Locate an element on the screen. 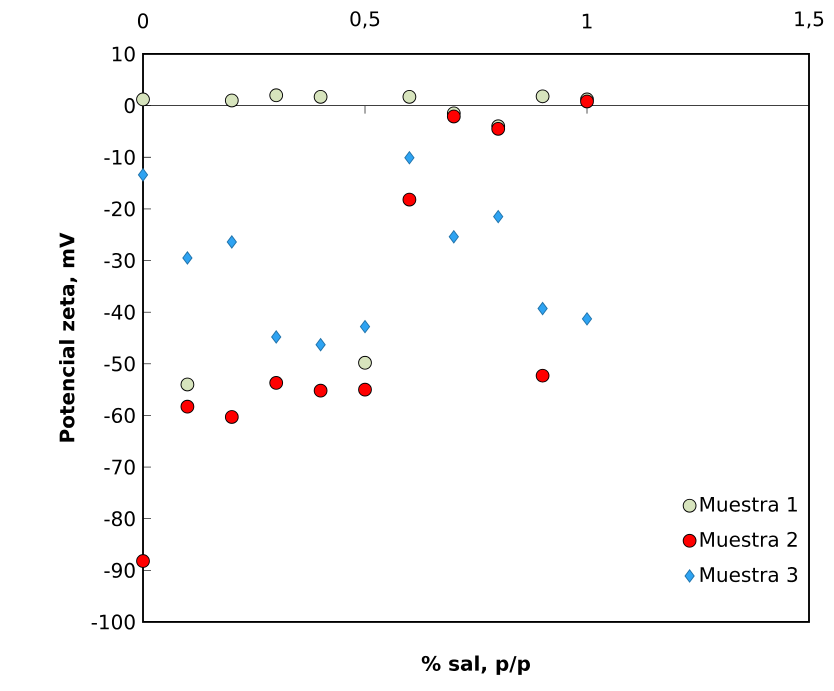 Image resolution: width=834 pixels, height=691 pixels. y-tick-label: -80 is located at coordinates (119, 518).